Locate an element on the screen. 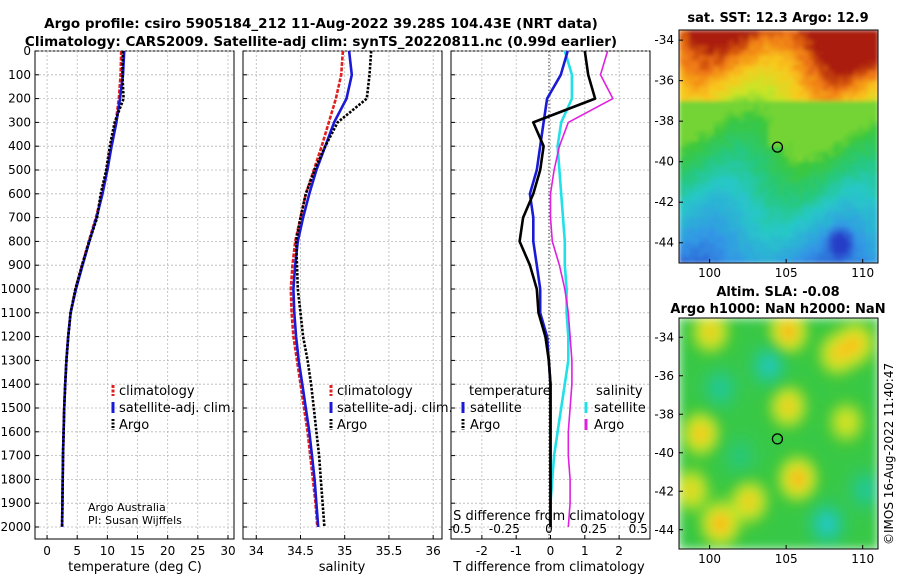  salinity-xlabel: salinity is located at coordinates (342, 567).